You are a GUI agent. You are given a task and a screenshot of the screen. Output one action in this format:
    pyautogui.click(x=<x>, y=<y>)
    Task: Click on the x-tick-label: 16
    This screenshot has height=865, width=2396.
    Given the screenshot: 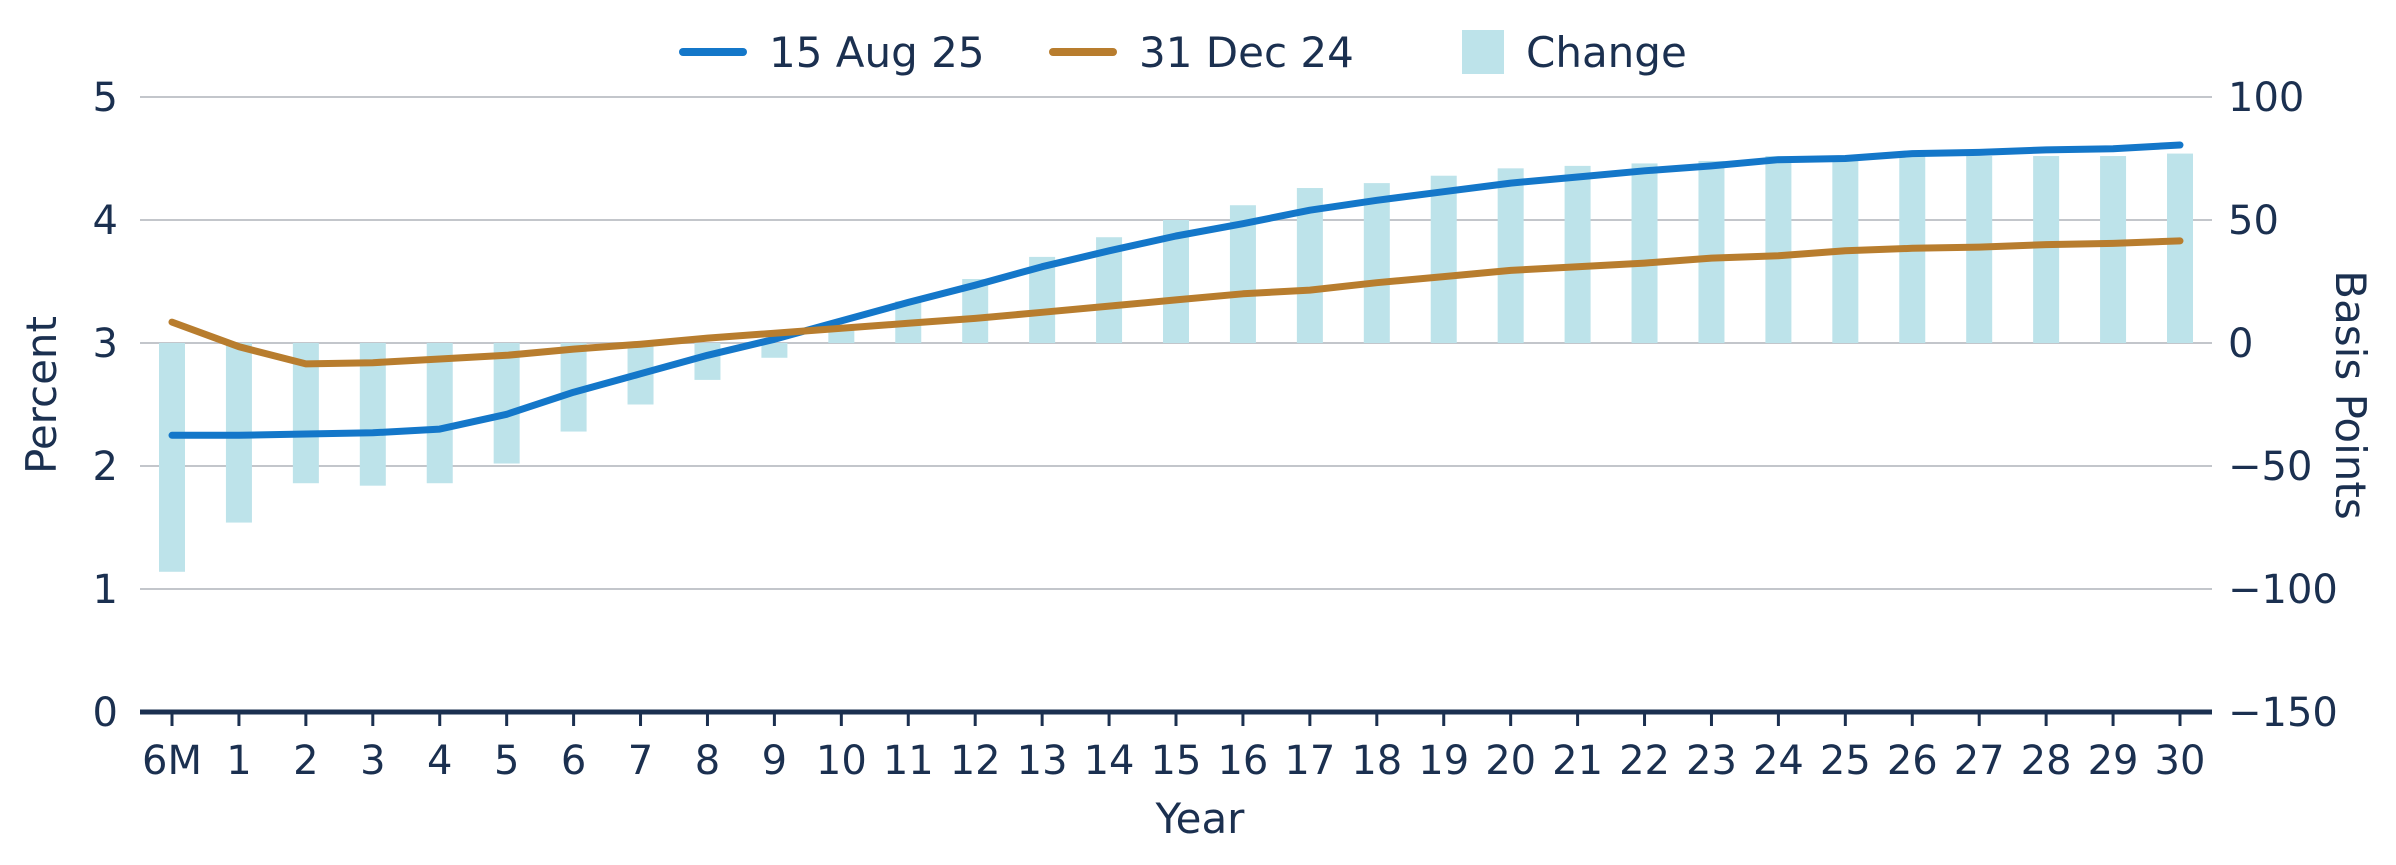 What is the action you would take?
    pyautogui.click(x=1242, y=761)
    